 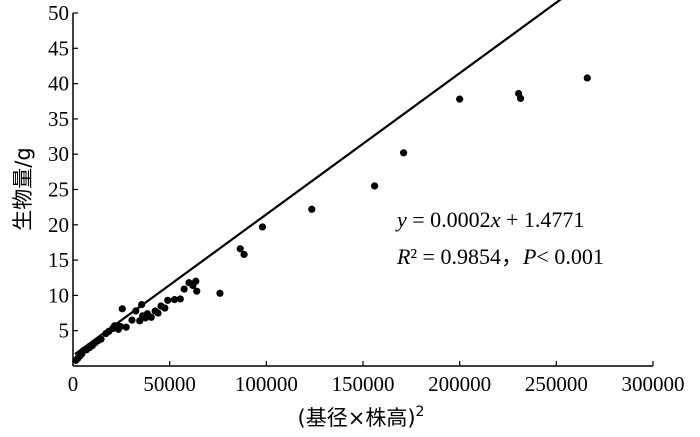 I want to click on y-tick-label: 5, so click(x=64, y=331).